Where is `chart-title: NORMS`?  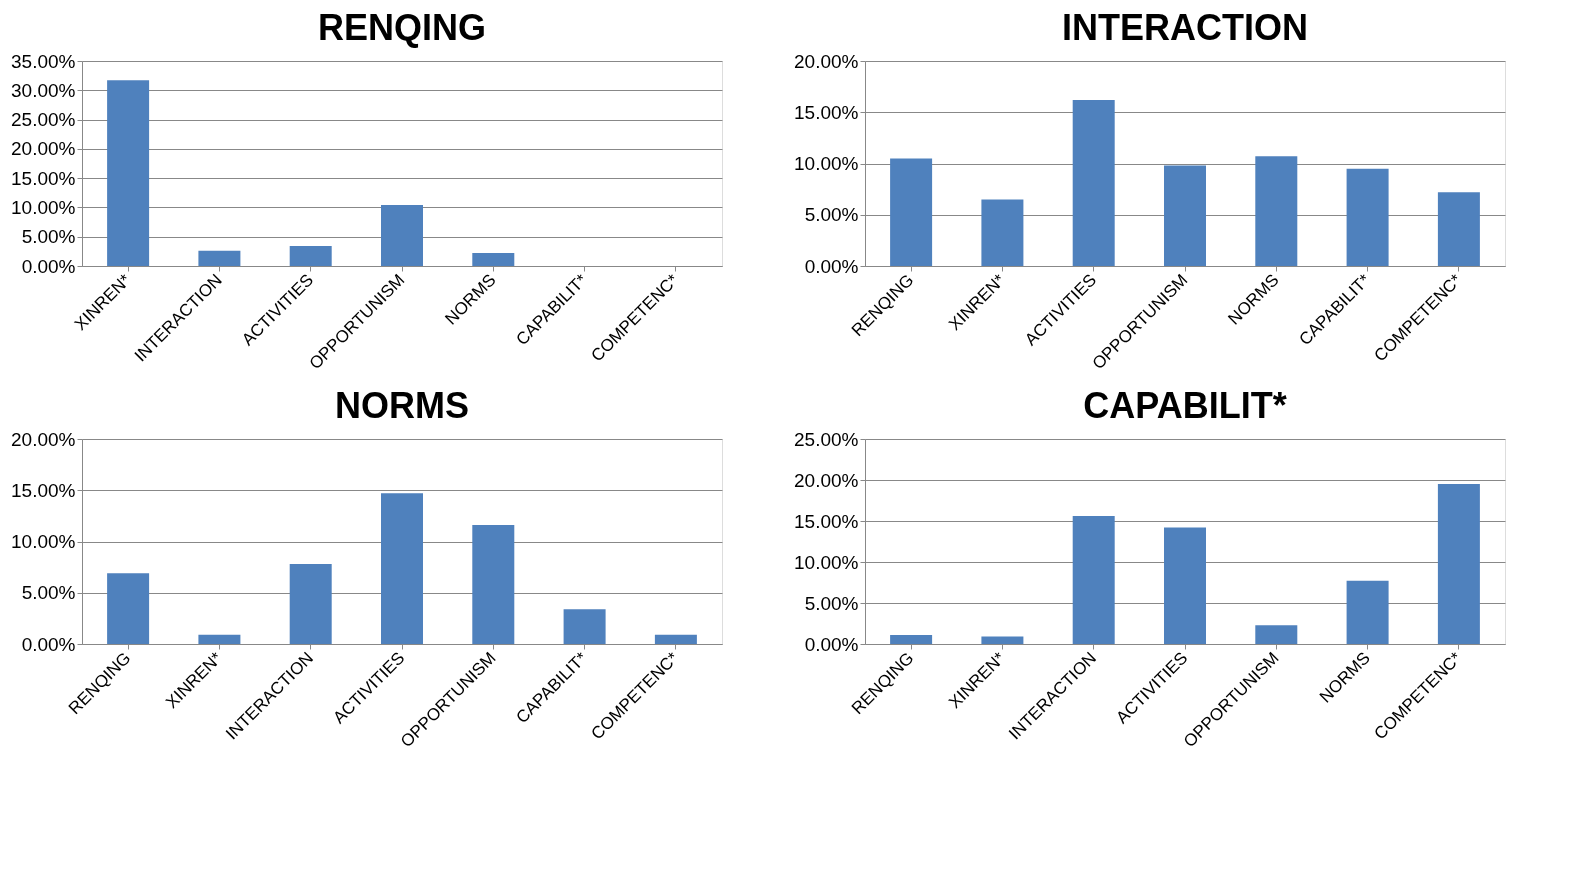 chart-title: NORMS is located at coordinates (402, 405).